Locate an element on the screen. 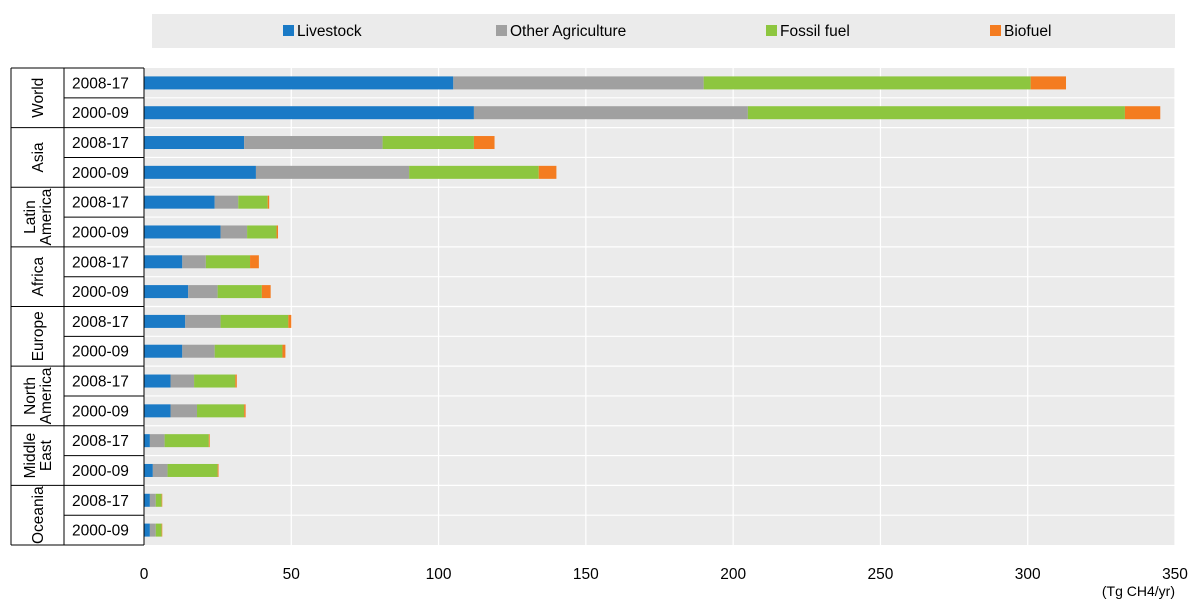 This screenshot has width=1189, height=604. x-tick-label-150: 150 is located at coordinates (586, 574).